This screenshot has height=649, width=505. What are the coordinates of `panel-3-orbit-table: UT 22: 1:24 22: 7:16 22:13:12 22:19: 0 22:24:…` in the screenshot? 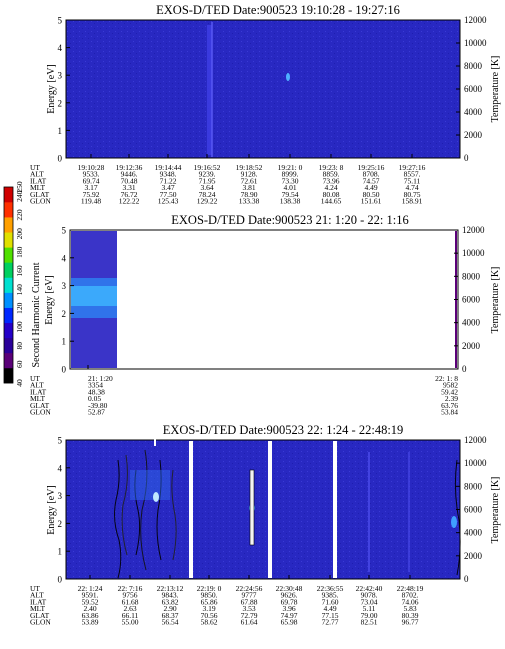 It's located at (227, 601).